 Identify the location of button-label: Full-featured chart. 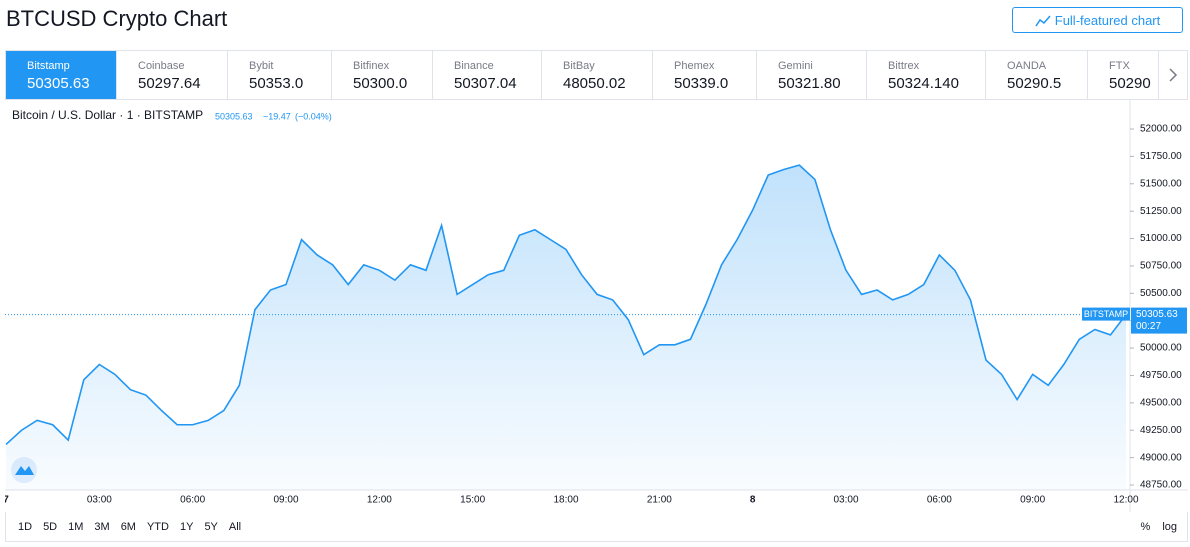
(1107, 20).